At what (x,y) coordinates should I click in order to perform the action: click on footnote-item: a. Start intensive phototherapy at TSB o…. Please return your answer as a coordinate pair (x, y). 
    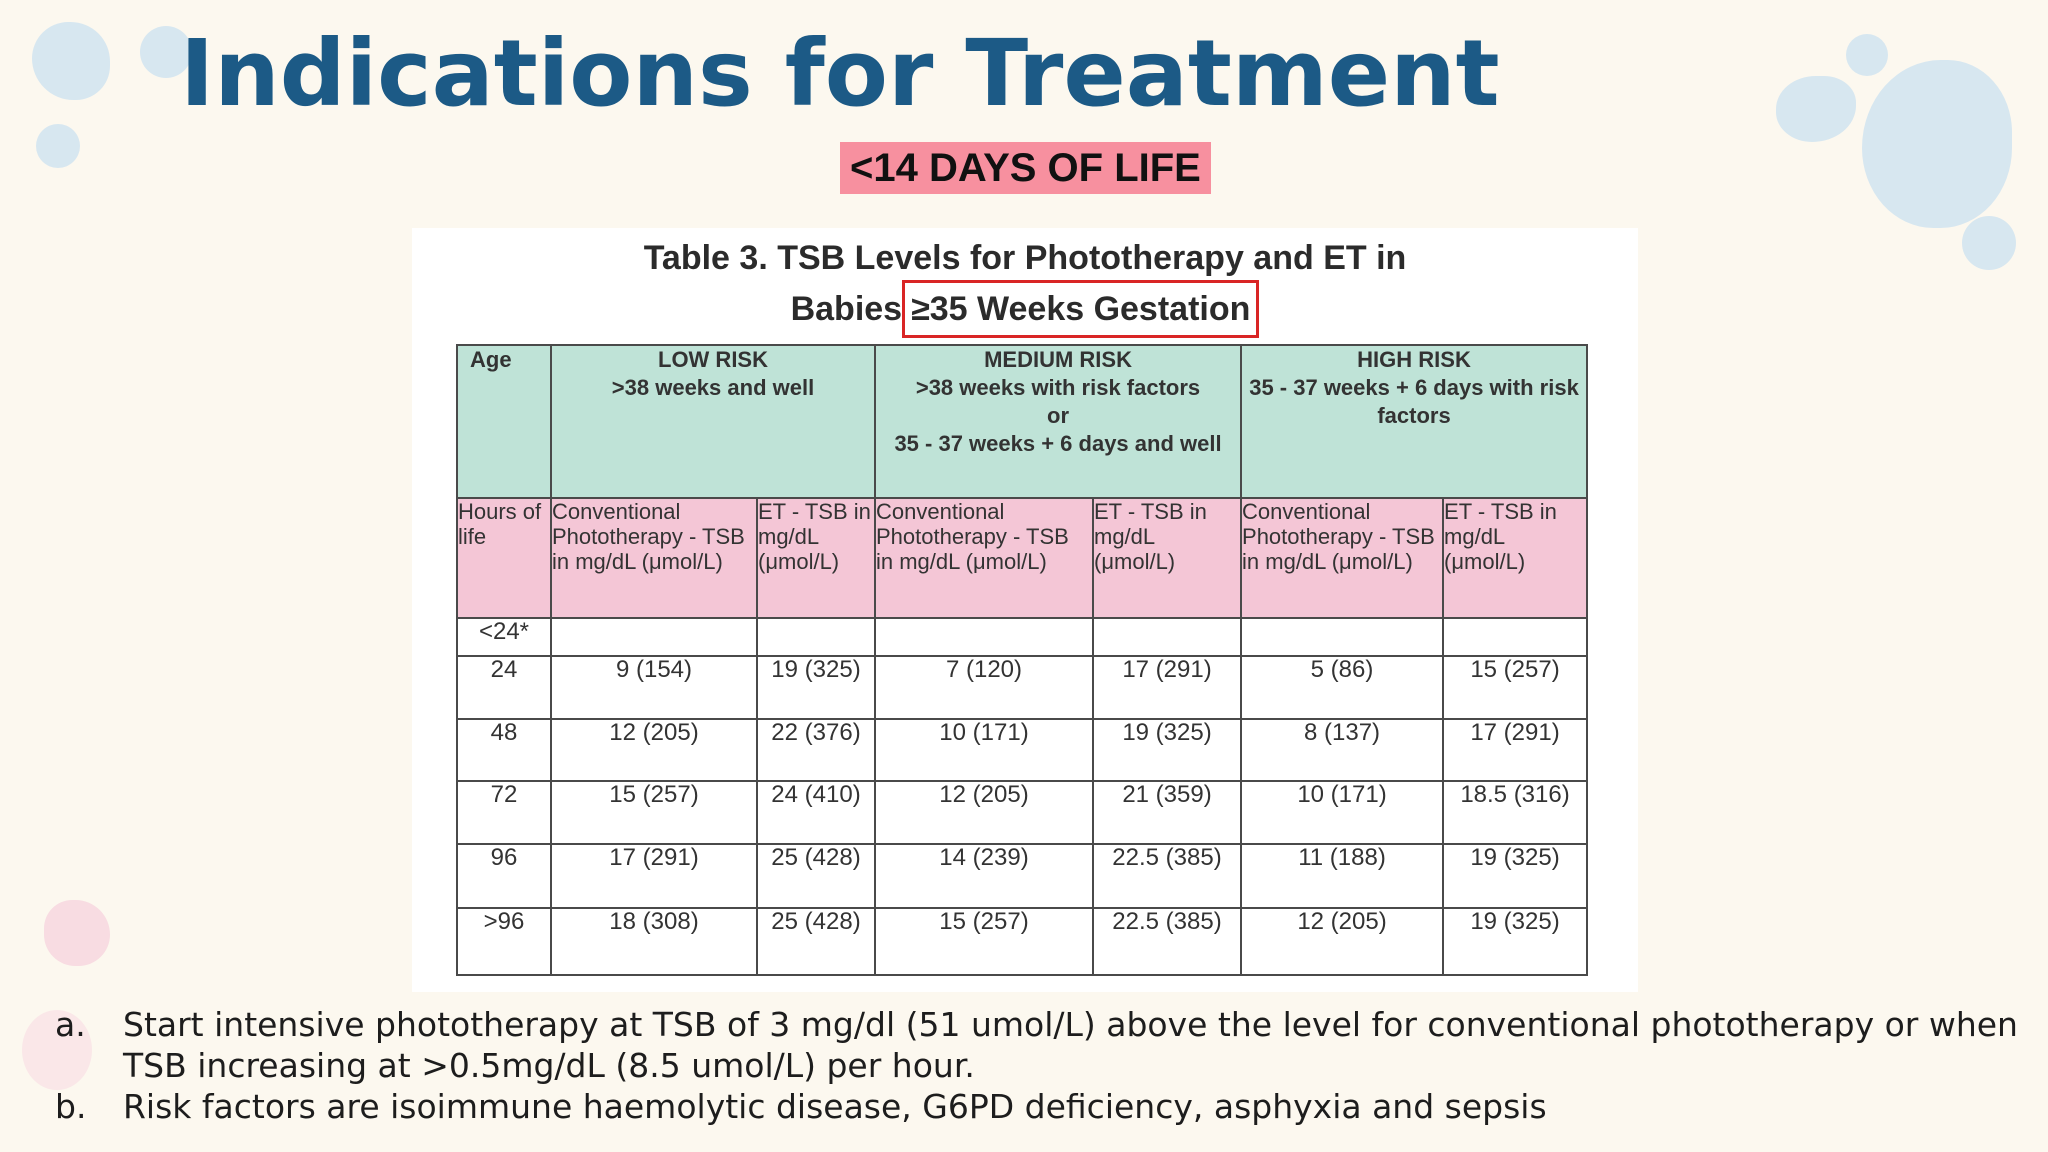
    Looking at the image, I should click on (1045, 1045).